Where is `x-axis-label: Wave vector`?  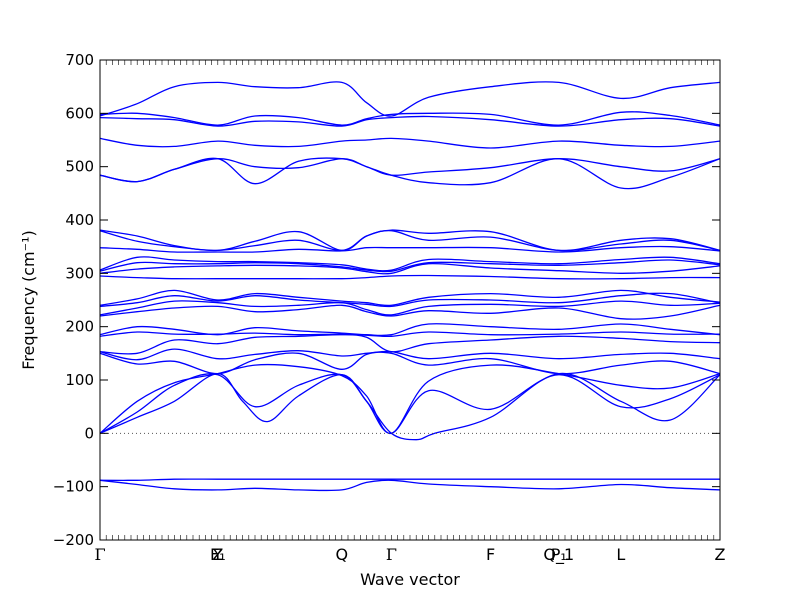 x-axis-label: Wave vector is located at coordinates (410, 579).